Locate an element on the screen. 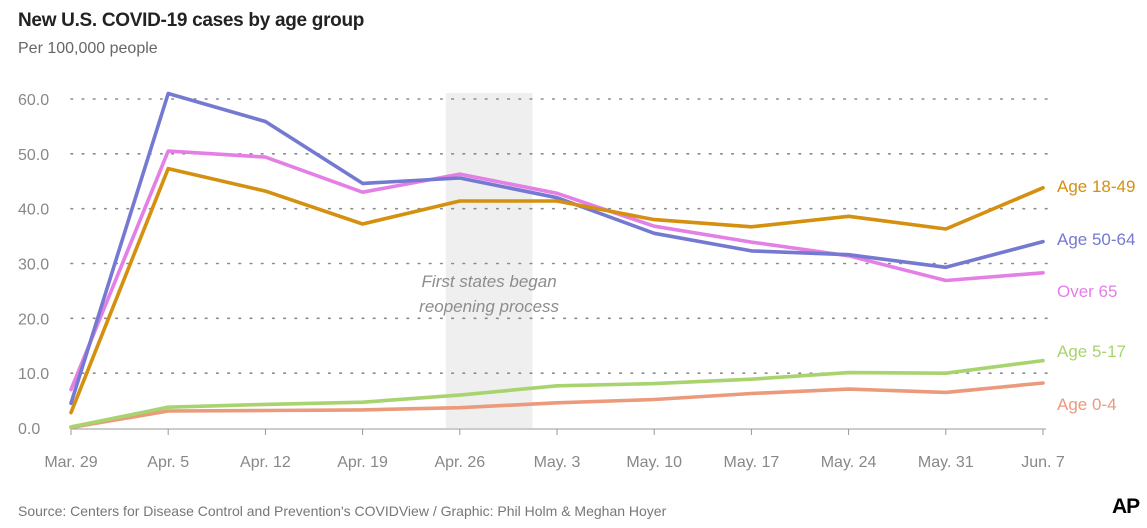 Image resolution: width=1147 pixels, height=528 pixels. series-label-age-50-64: Age 50-64 is located at coordinates (1096, 239).